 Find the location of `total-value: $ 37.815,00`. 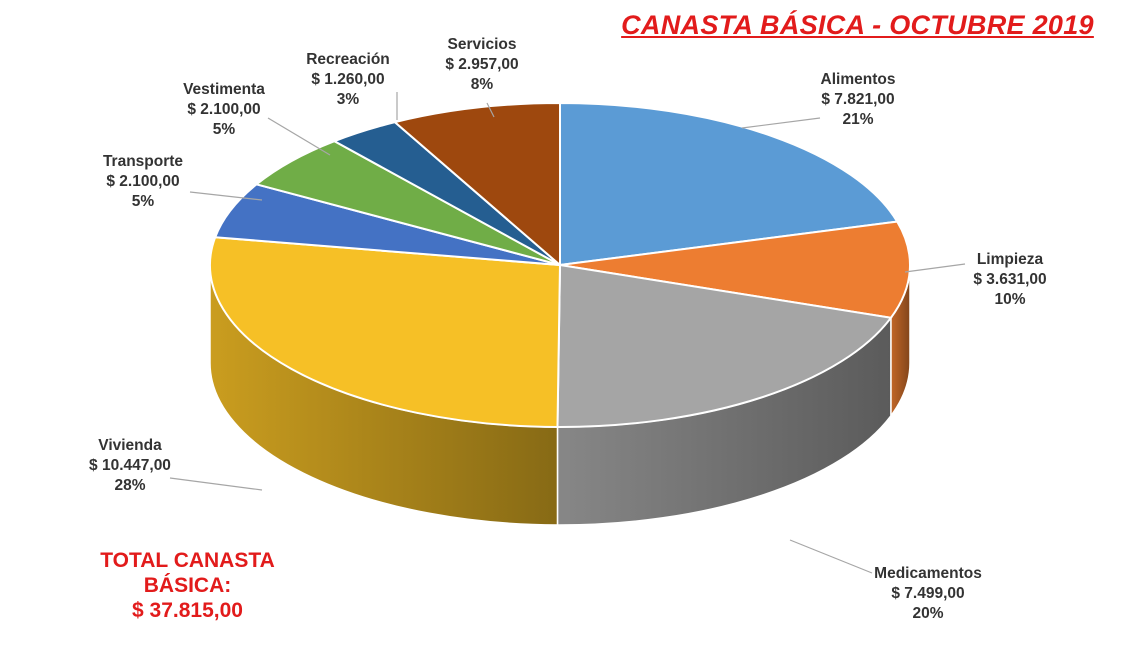

total-value: $ 37.815,00 is located at coordinates (187, 610).